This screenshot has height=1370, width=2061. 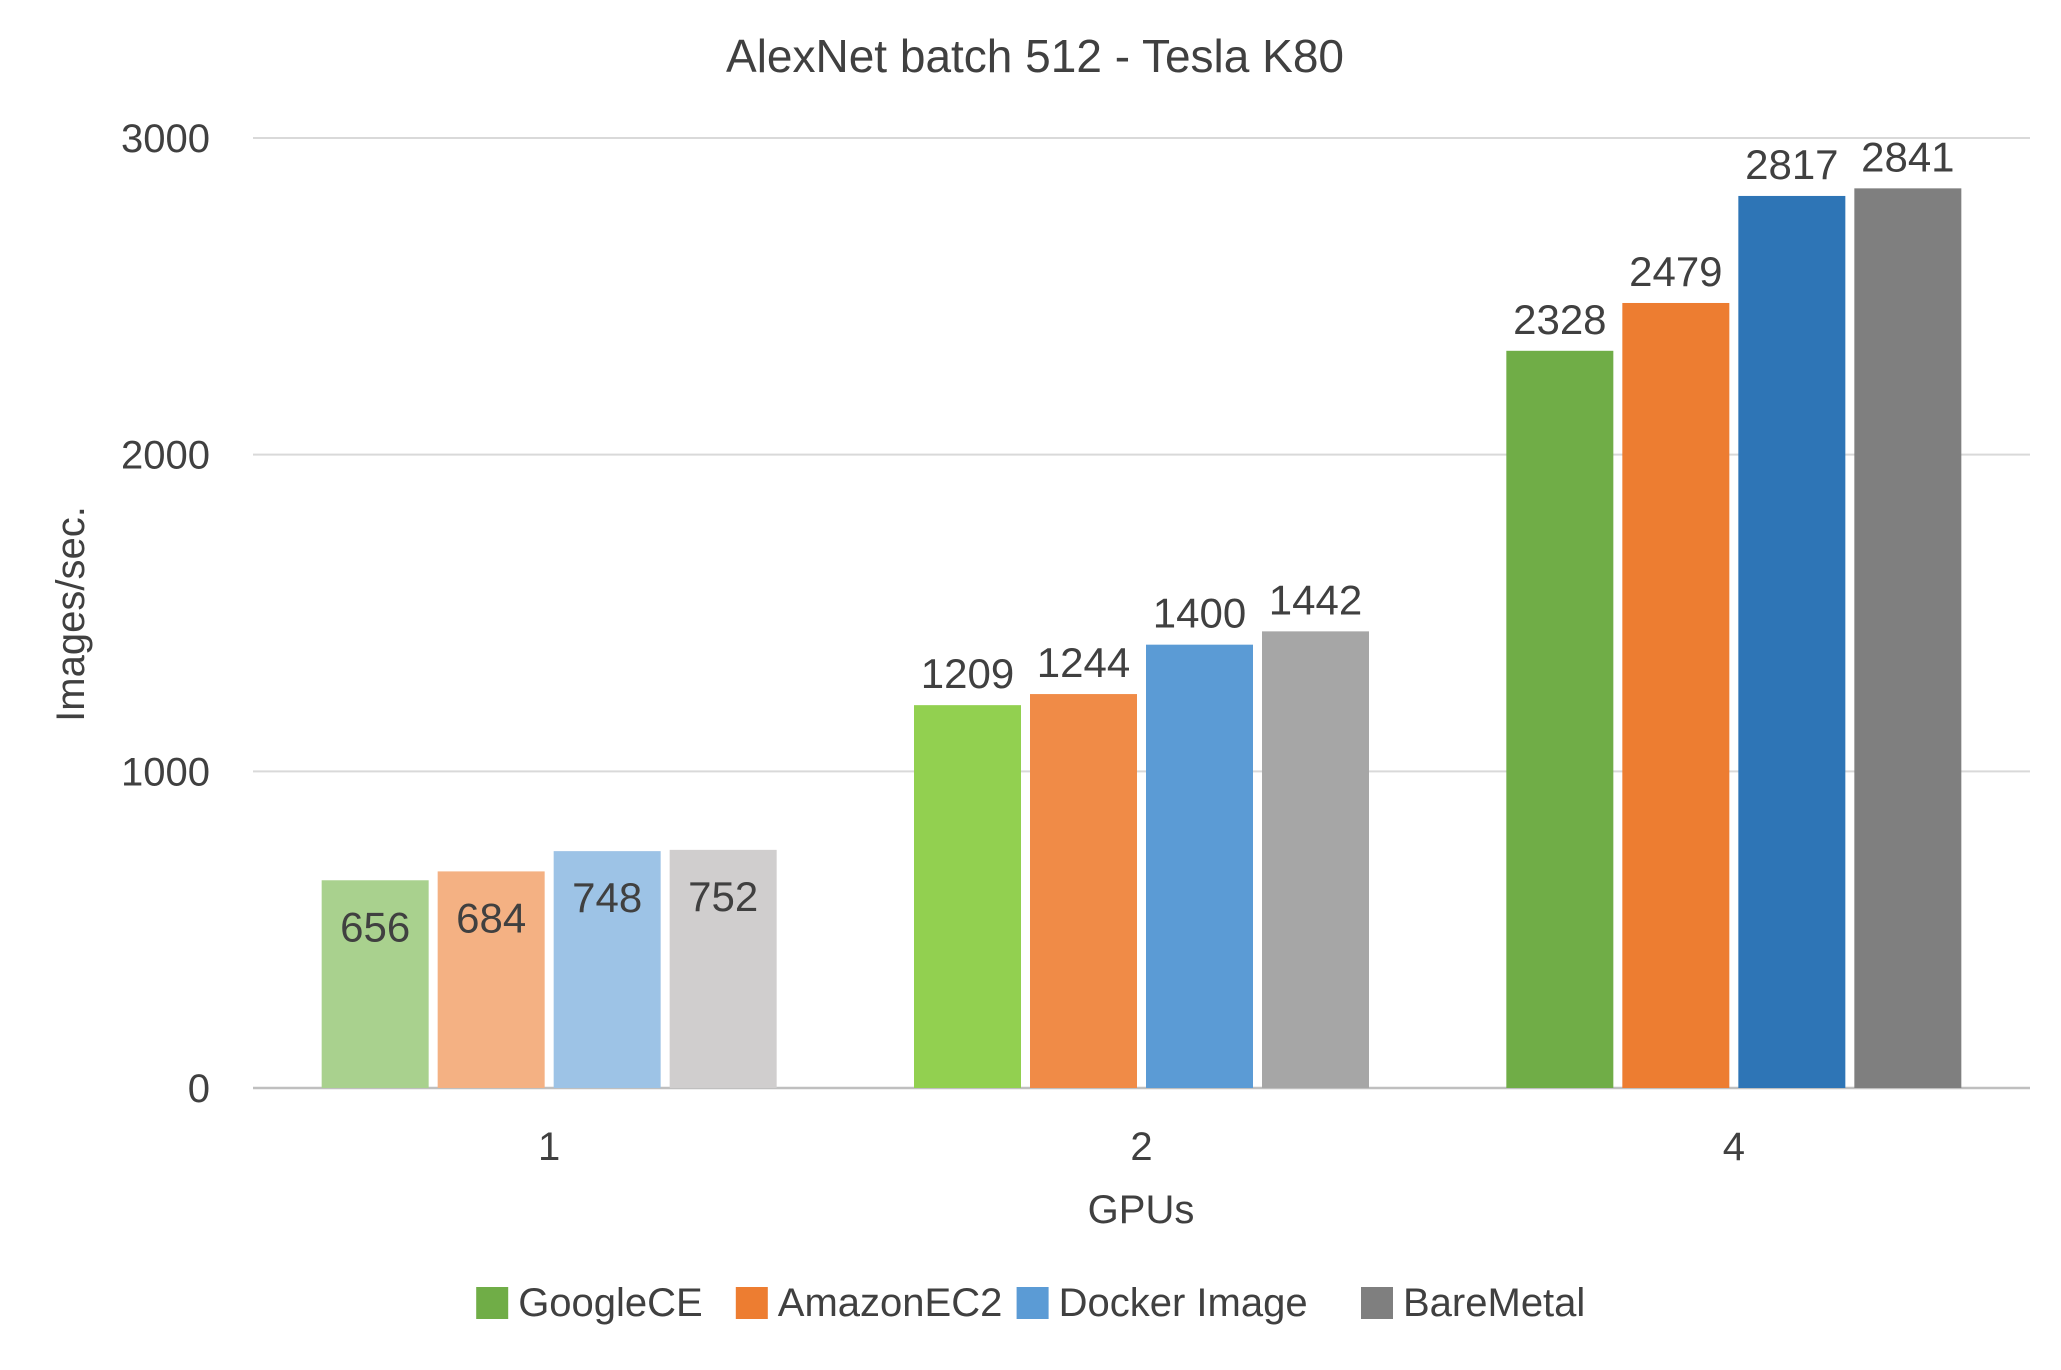 I want to click on x-tick-label: 2, so click(x=1141, y=1147).